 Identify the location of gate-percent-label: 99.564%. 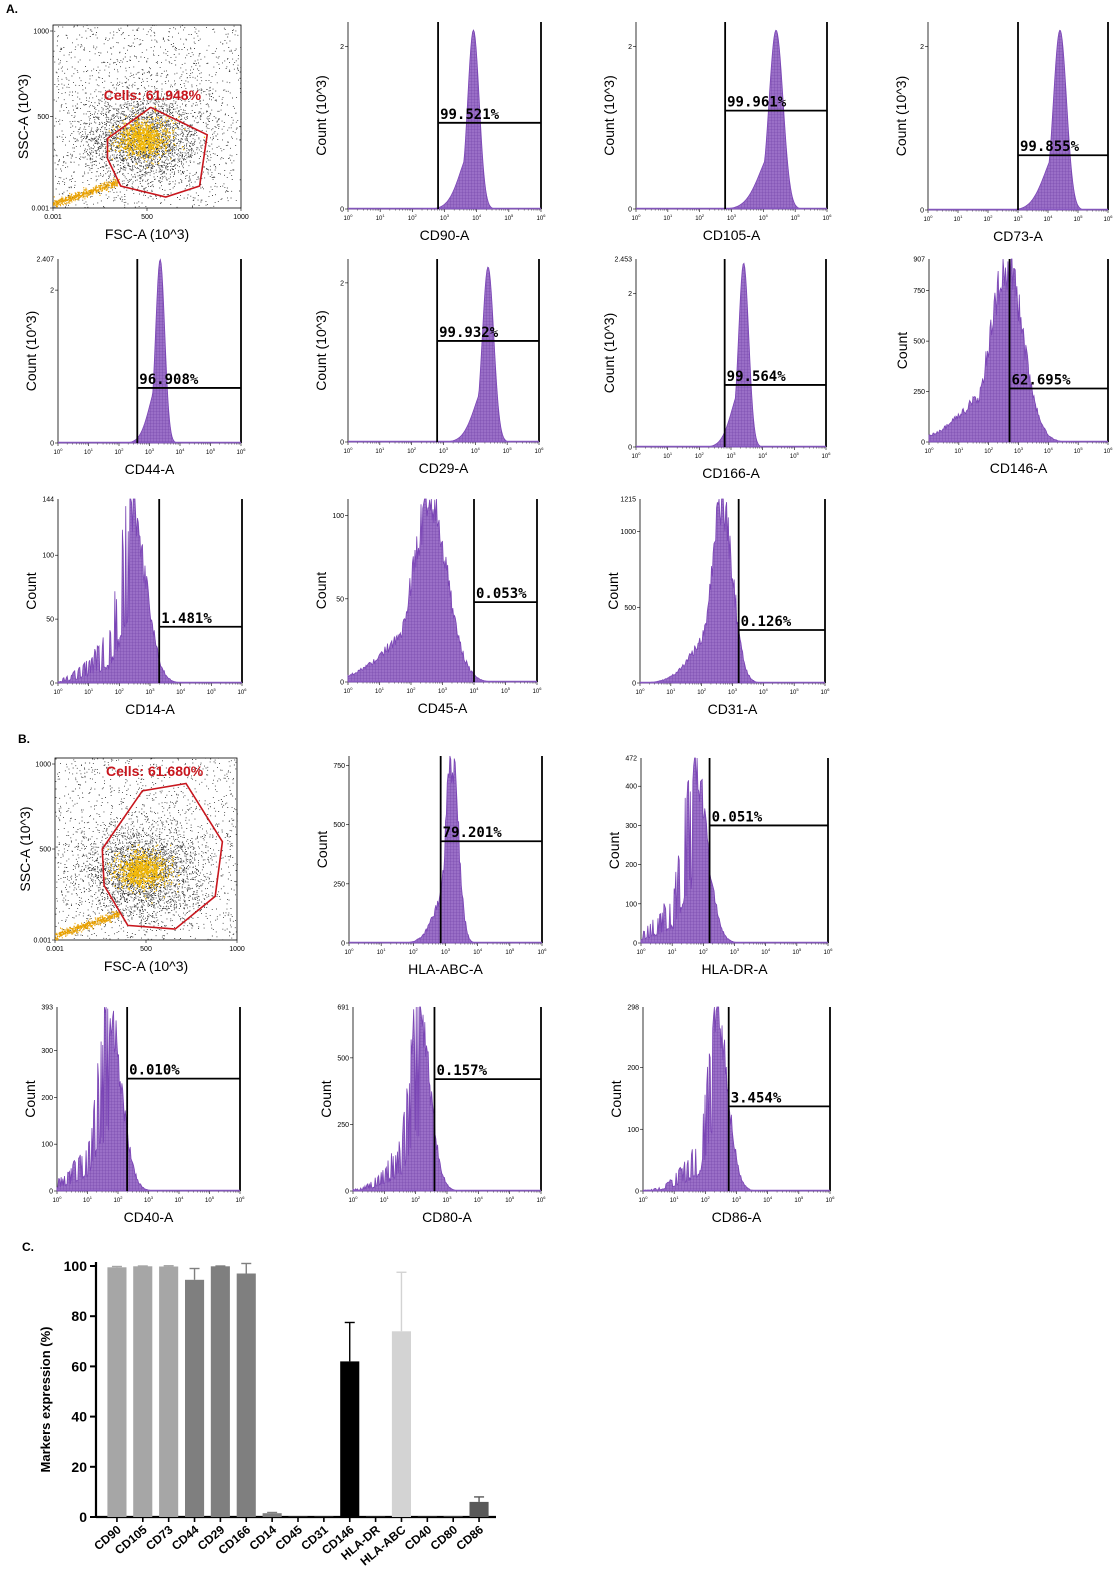
(757, 377).